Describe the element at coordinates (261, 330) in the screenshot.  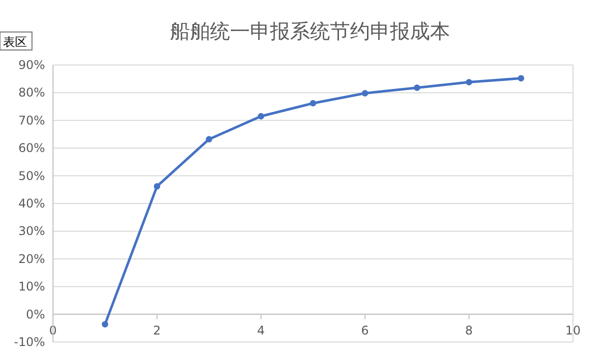
I see `x-tick-label: 4` at that location.